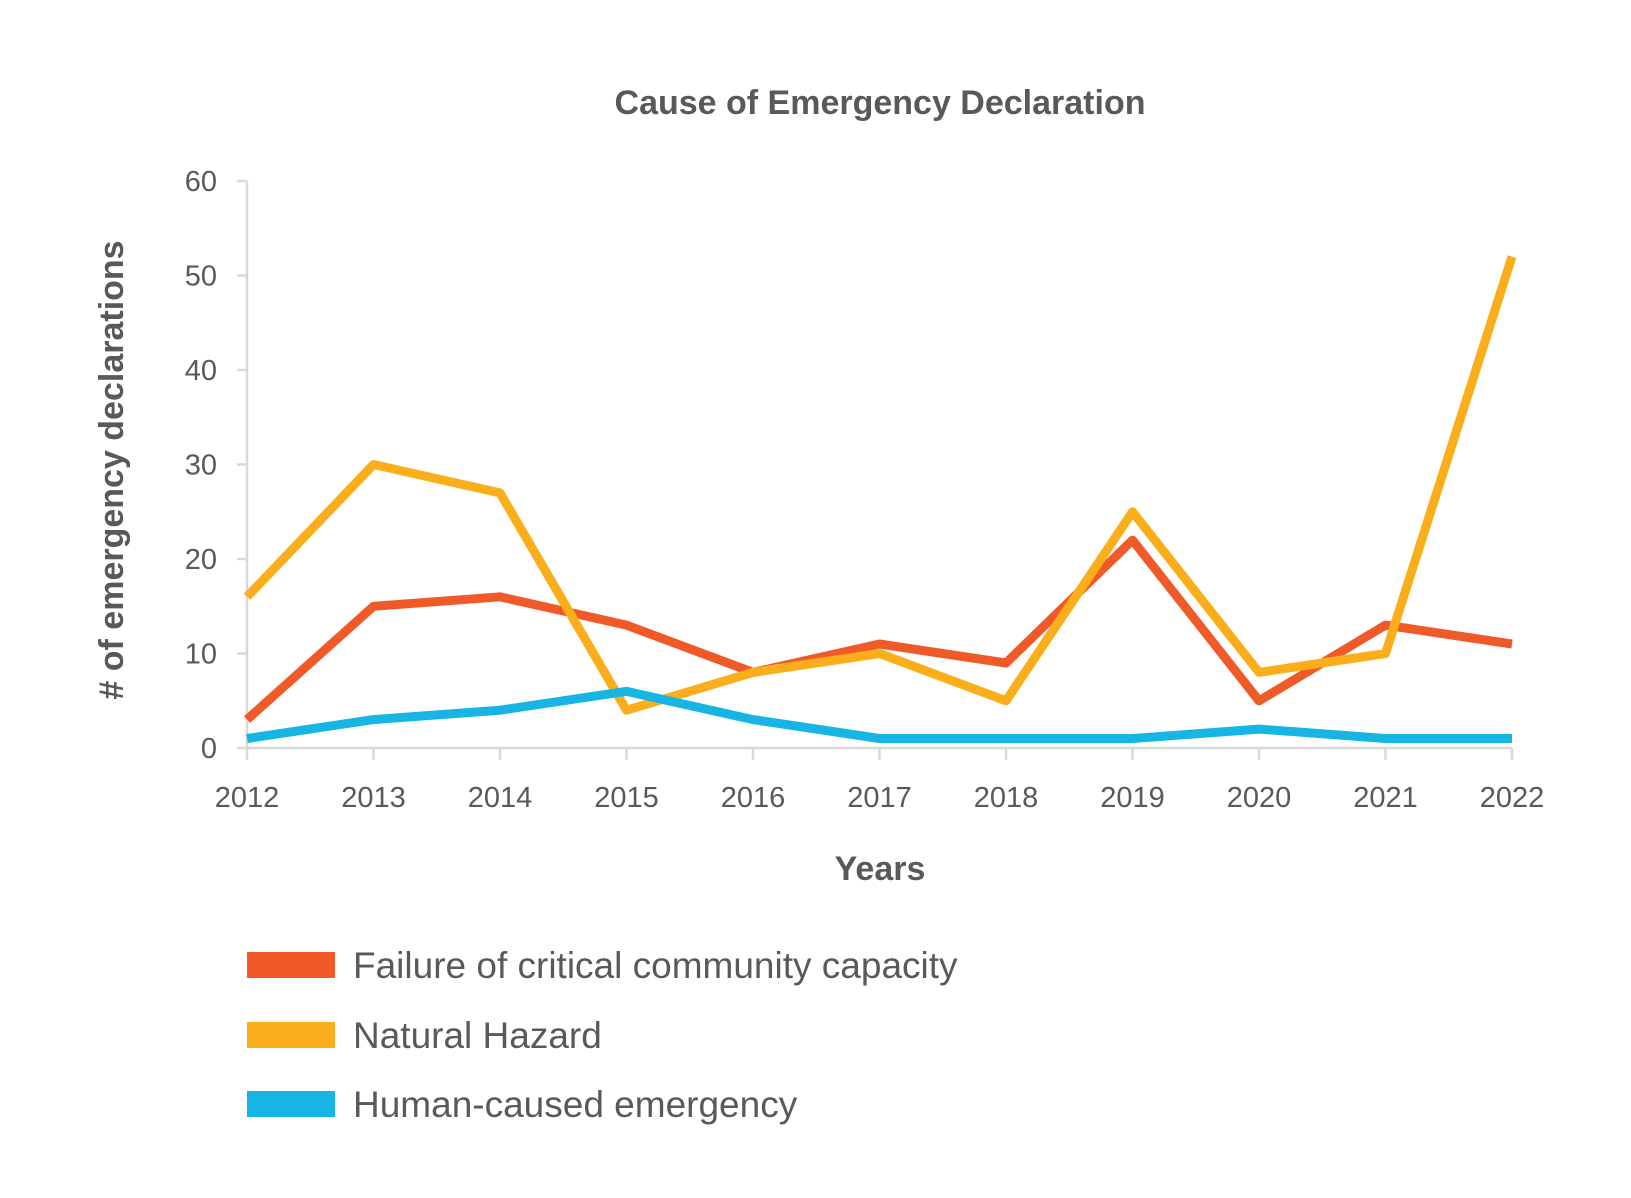 This screenshot has height=1198, width=1631. What do you see at coordinates (880, 103) in the screenshot?
I see `chart-title: Cause of Emergency Declaration` at bounding box center [880, 103].